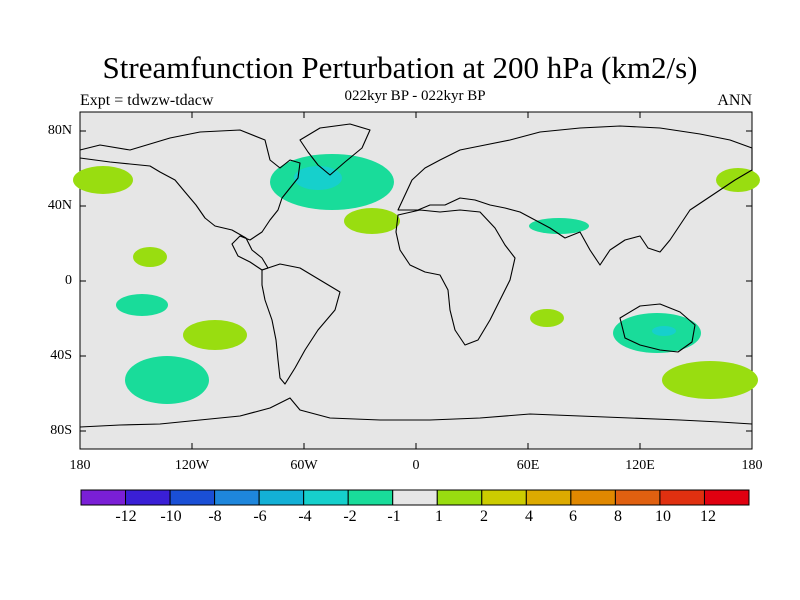 Image resolution: width=800 pixels, height=600 pixels. What do you see at coordinates (103, 180) in the screenshot?
I see `anomaly-west-pacific-north` at bounding box center [103, 180].